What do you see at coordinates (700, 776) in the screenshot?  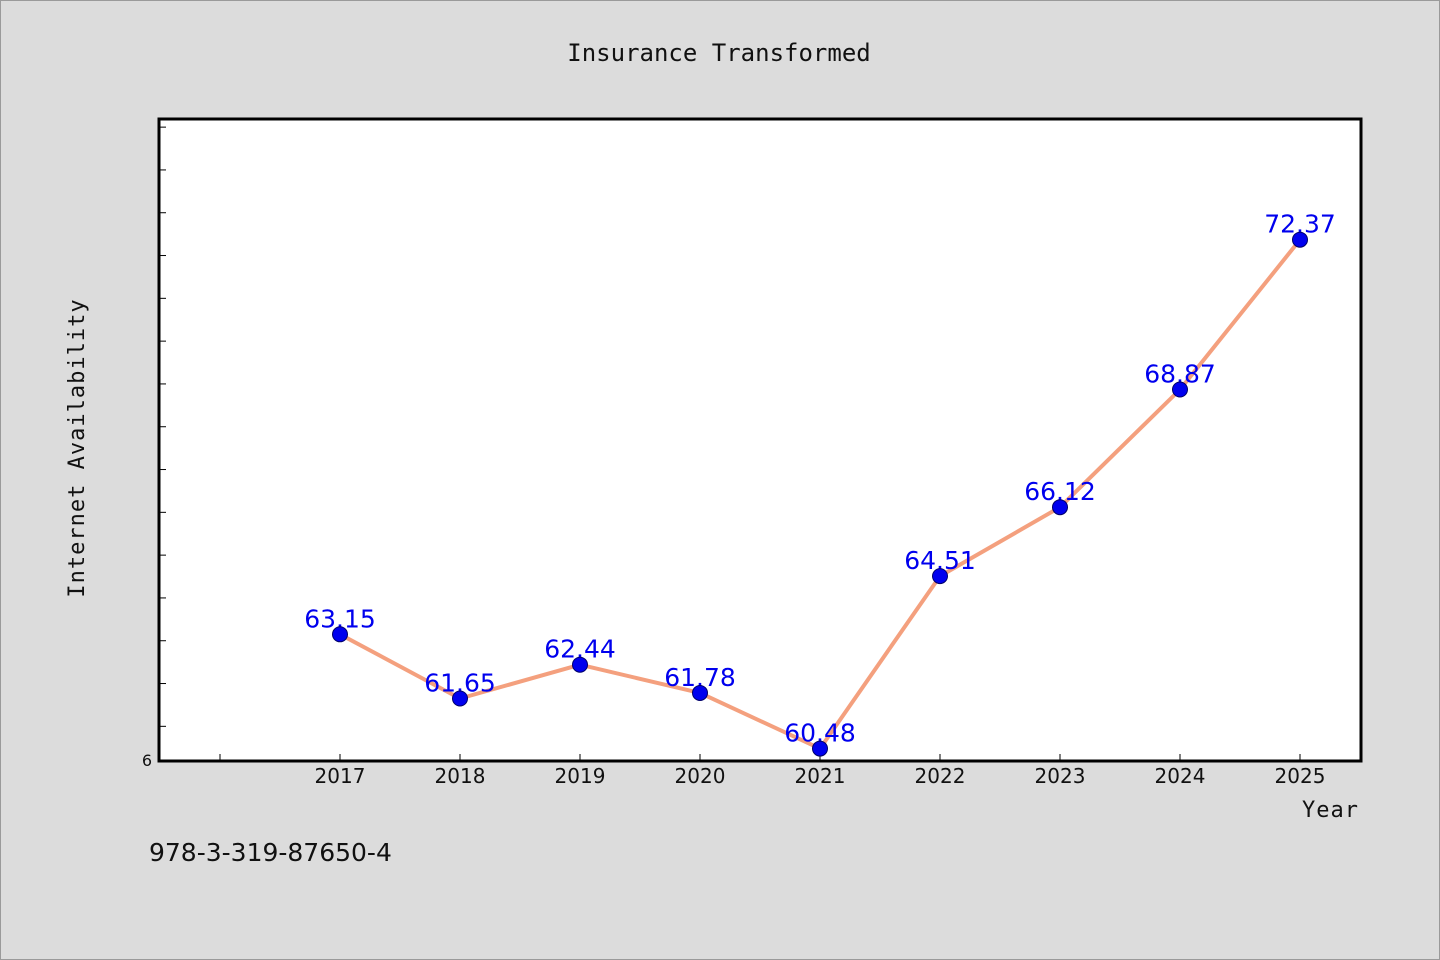 I see `x-tick-label: 2020` at bounding box center [700, 776].